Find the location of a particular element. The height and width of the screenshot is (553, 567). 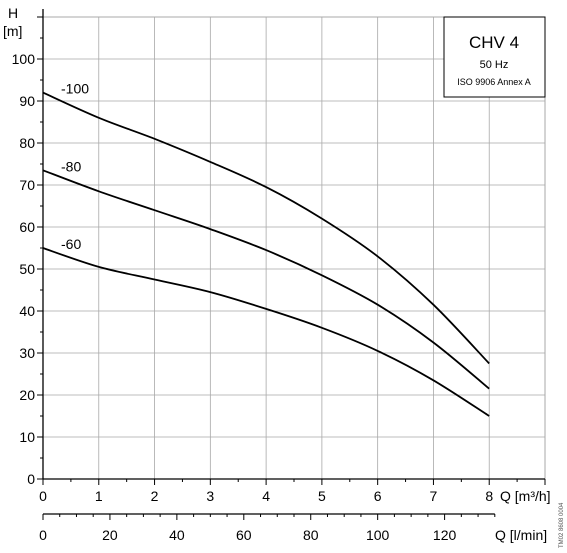

x-axis-label: Q [m³/h] is located at coordinates (525, 496).